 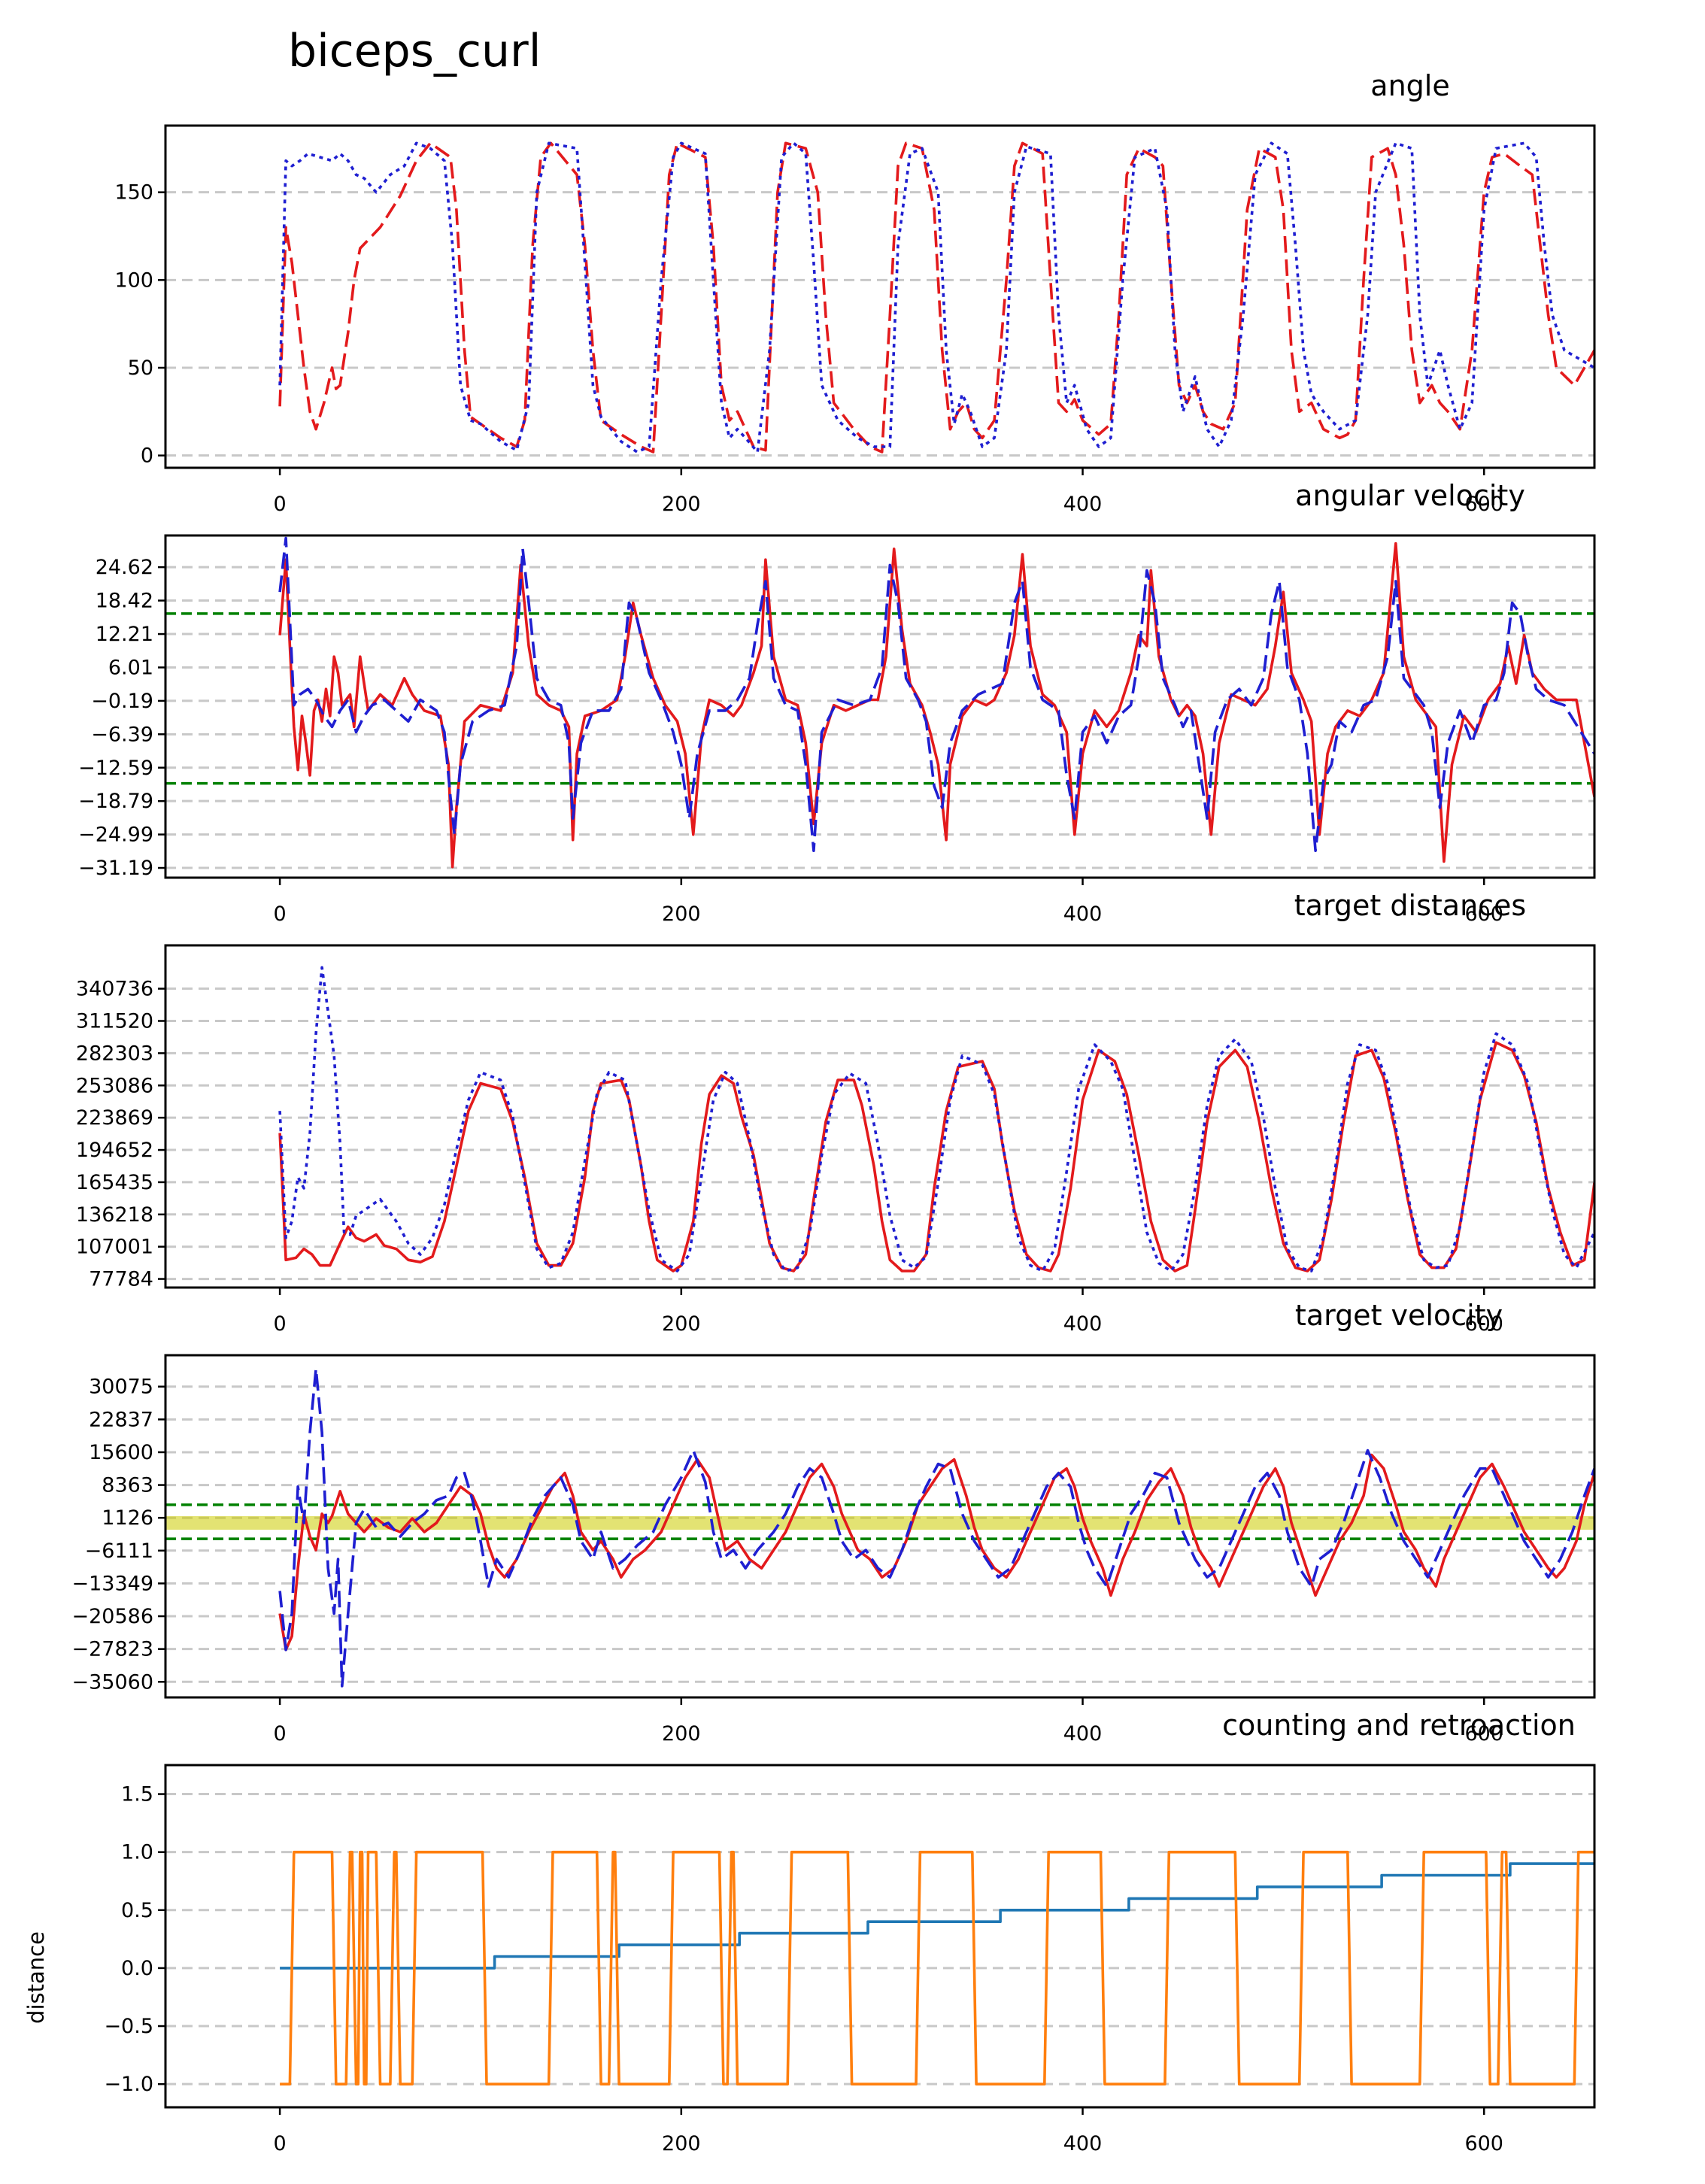 I want to click on subplot-title: target velocity, so click(x=1399, y=1315).